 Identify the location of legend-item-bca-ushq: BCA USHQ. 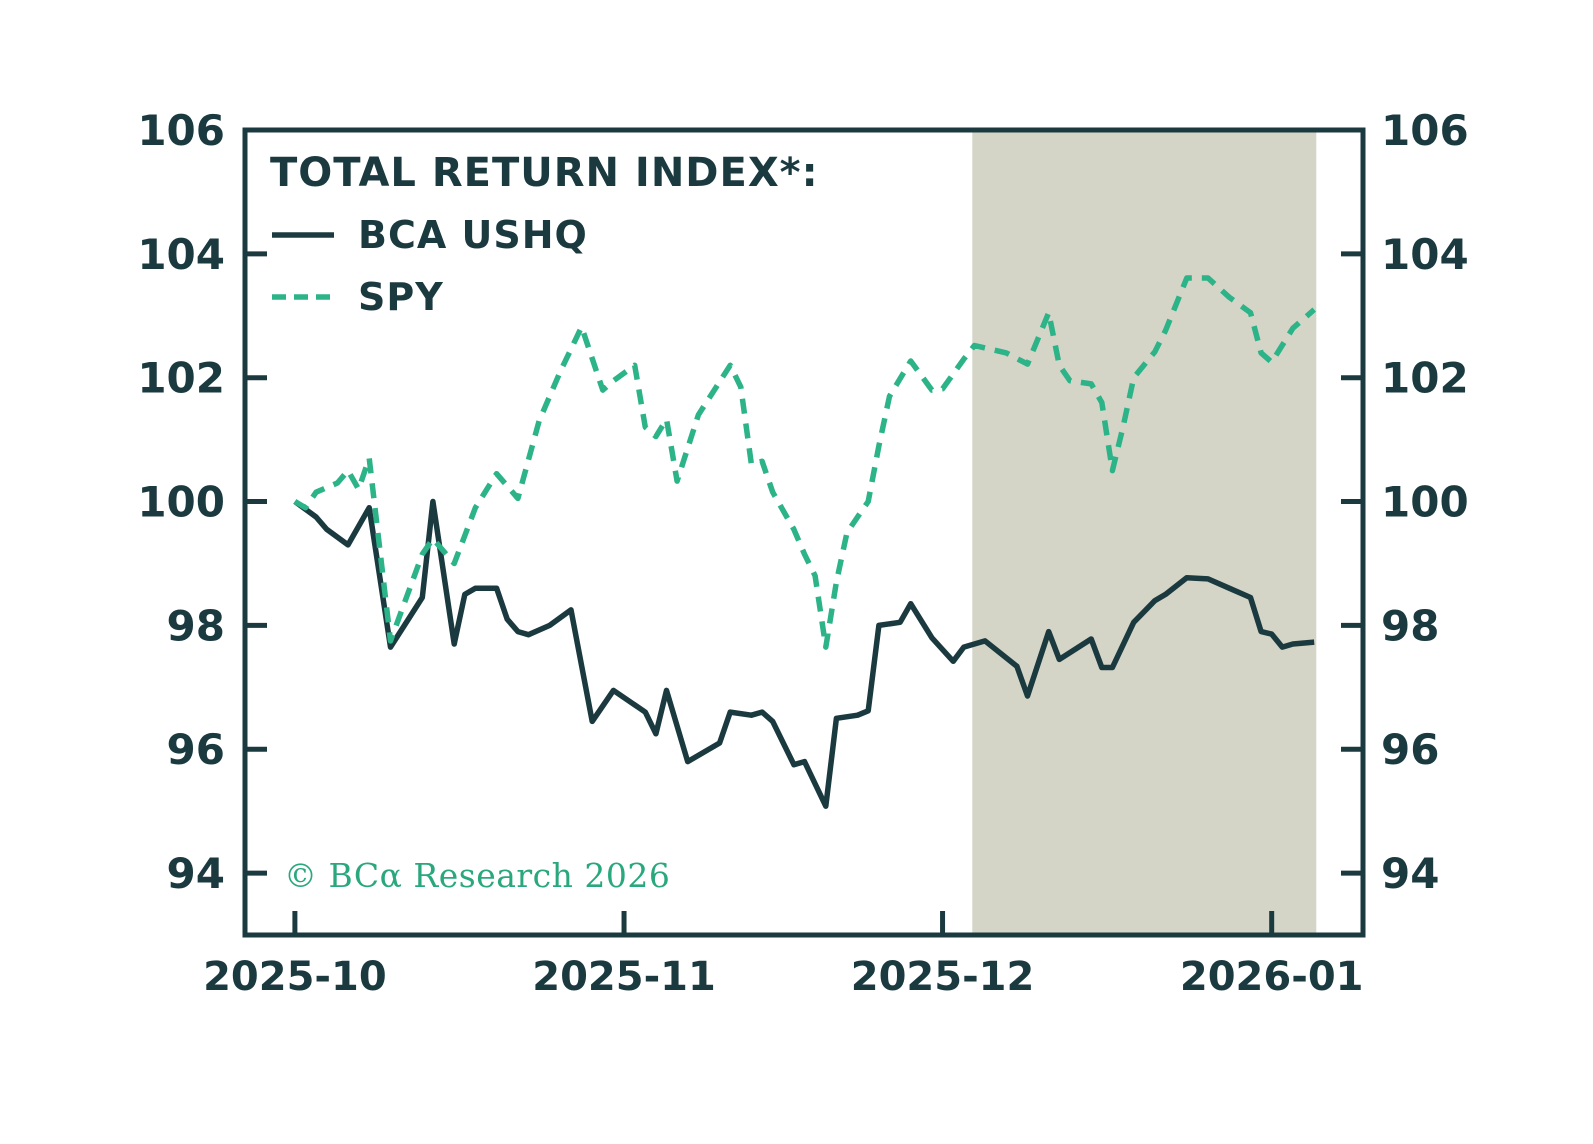
(544, 235).